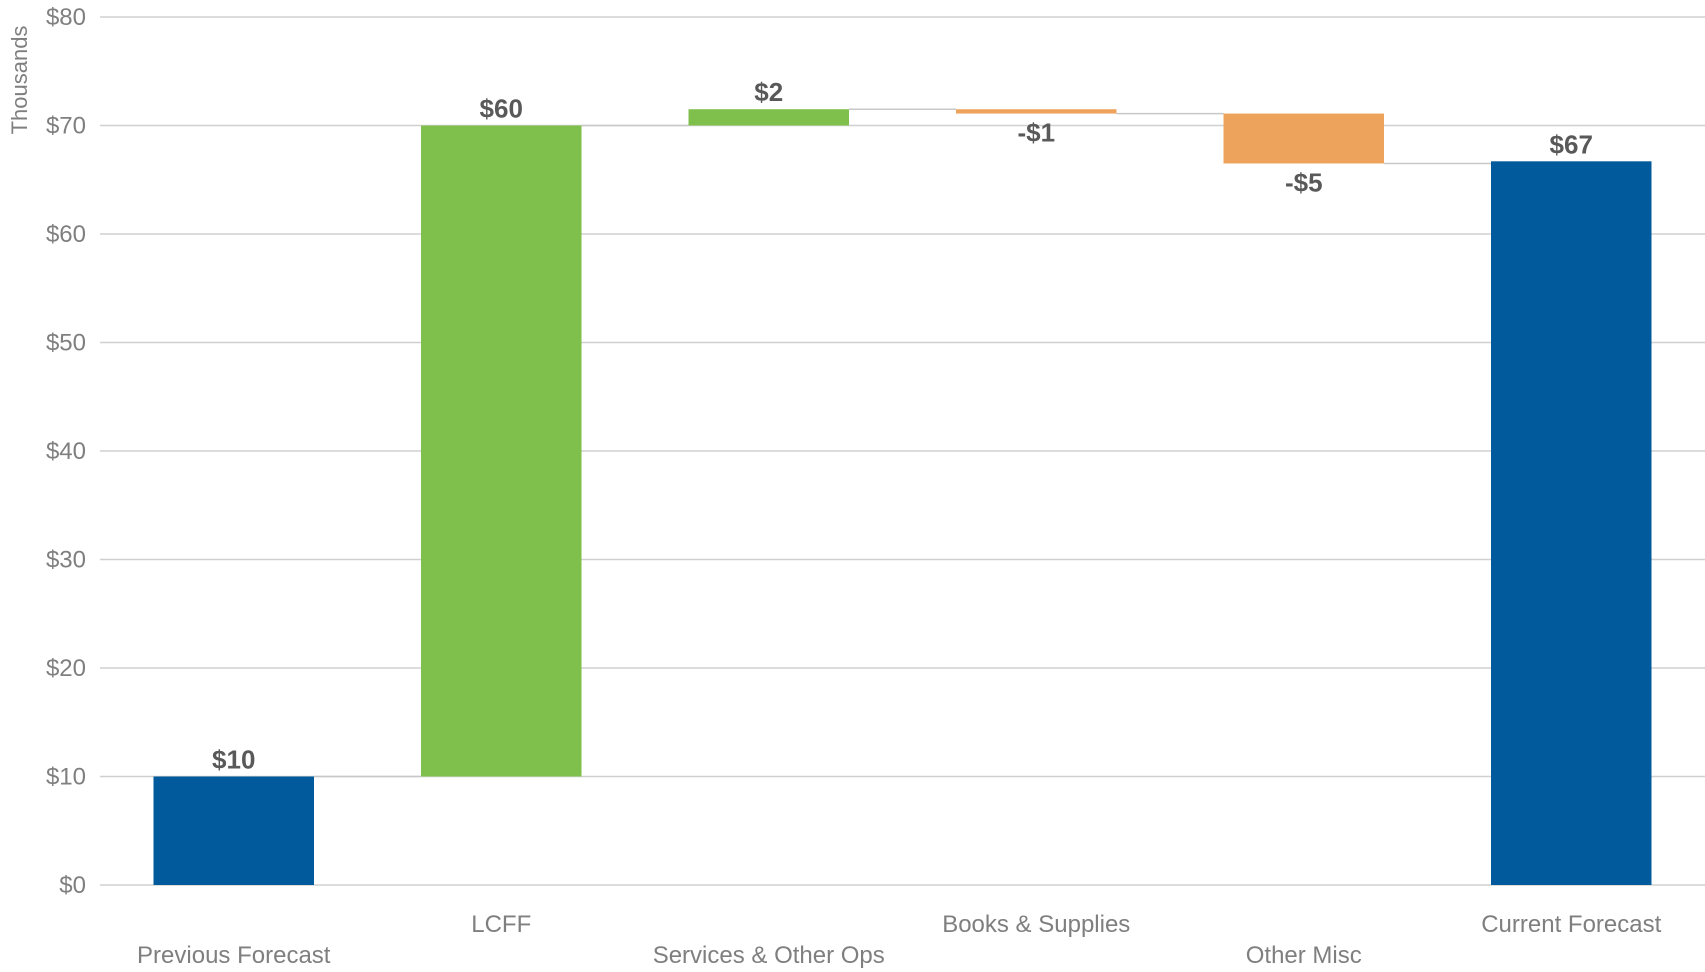 The image size is (1705, 972). What do you see at coordinates (501, 109) in the screenshot?
I see `data-label: $60` at bounding box center [501, 109].